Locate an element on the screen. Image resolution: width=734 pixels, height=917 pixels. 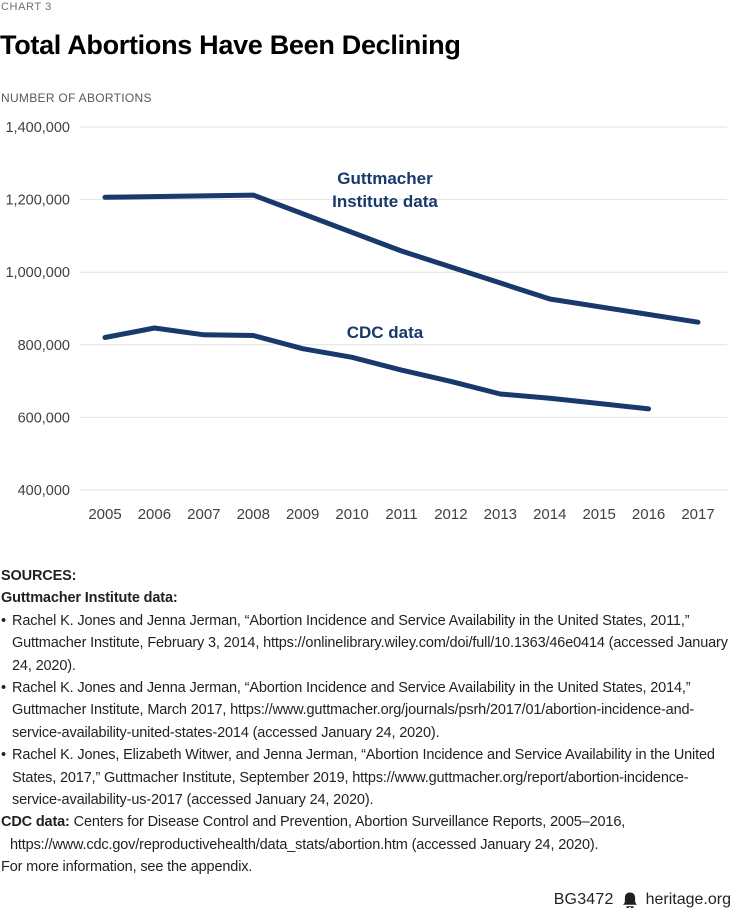
footer-site: heritage.org is located at coordinates (688, 899).